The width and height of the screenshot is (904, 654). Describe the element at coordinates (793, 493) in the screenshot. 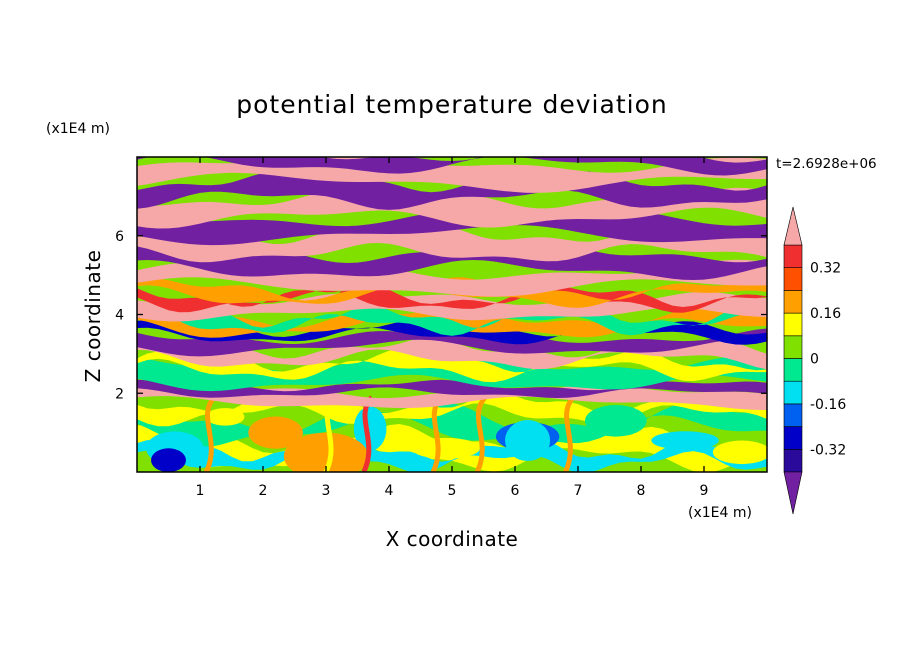

I see `colorbar-extend-min` at that location.